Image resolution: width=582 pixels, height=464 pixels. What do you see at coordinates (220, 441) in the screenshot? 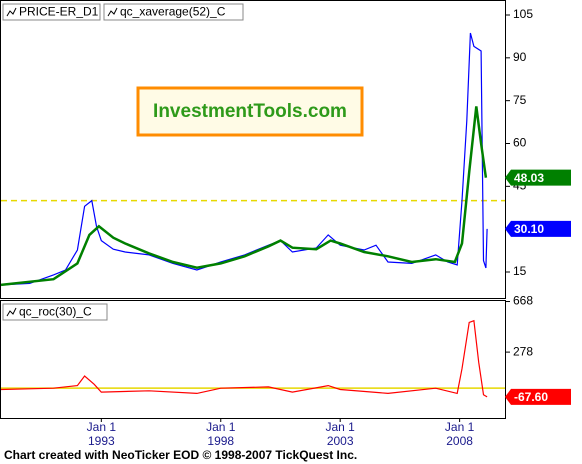
I see `x-tick-label: 1998` at bounding box center [220, 441].